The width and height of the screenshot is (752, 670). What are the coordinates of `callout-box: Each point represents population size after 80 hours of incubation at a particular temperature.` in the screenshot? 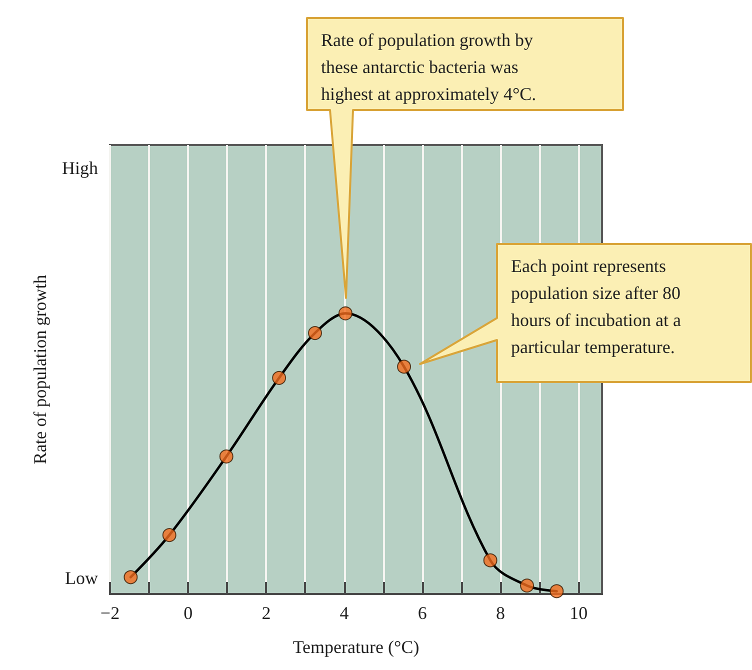 It's located at (585, 313).